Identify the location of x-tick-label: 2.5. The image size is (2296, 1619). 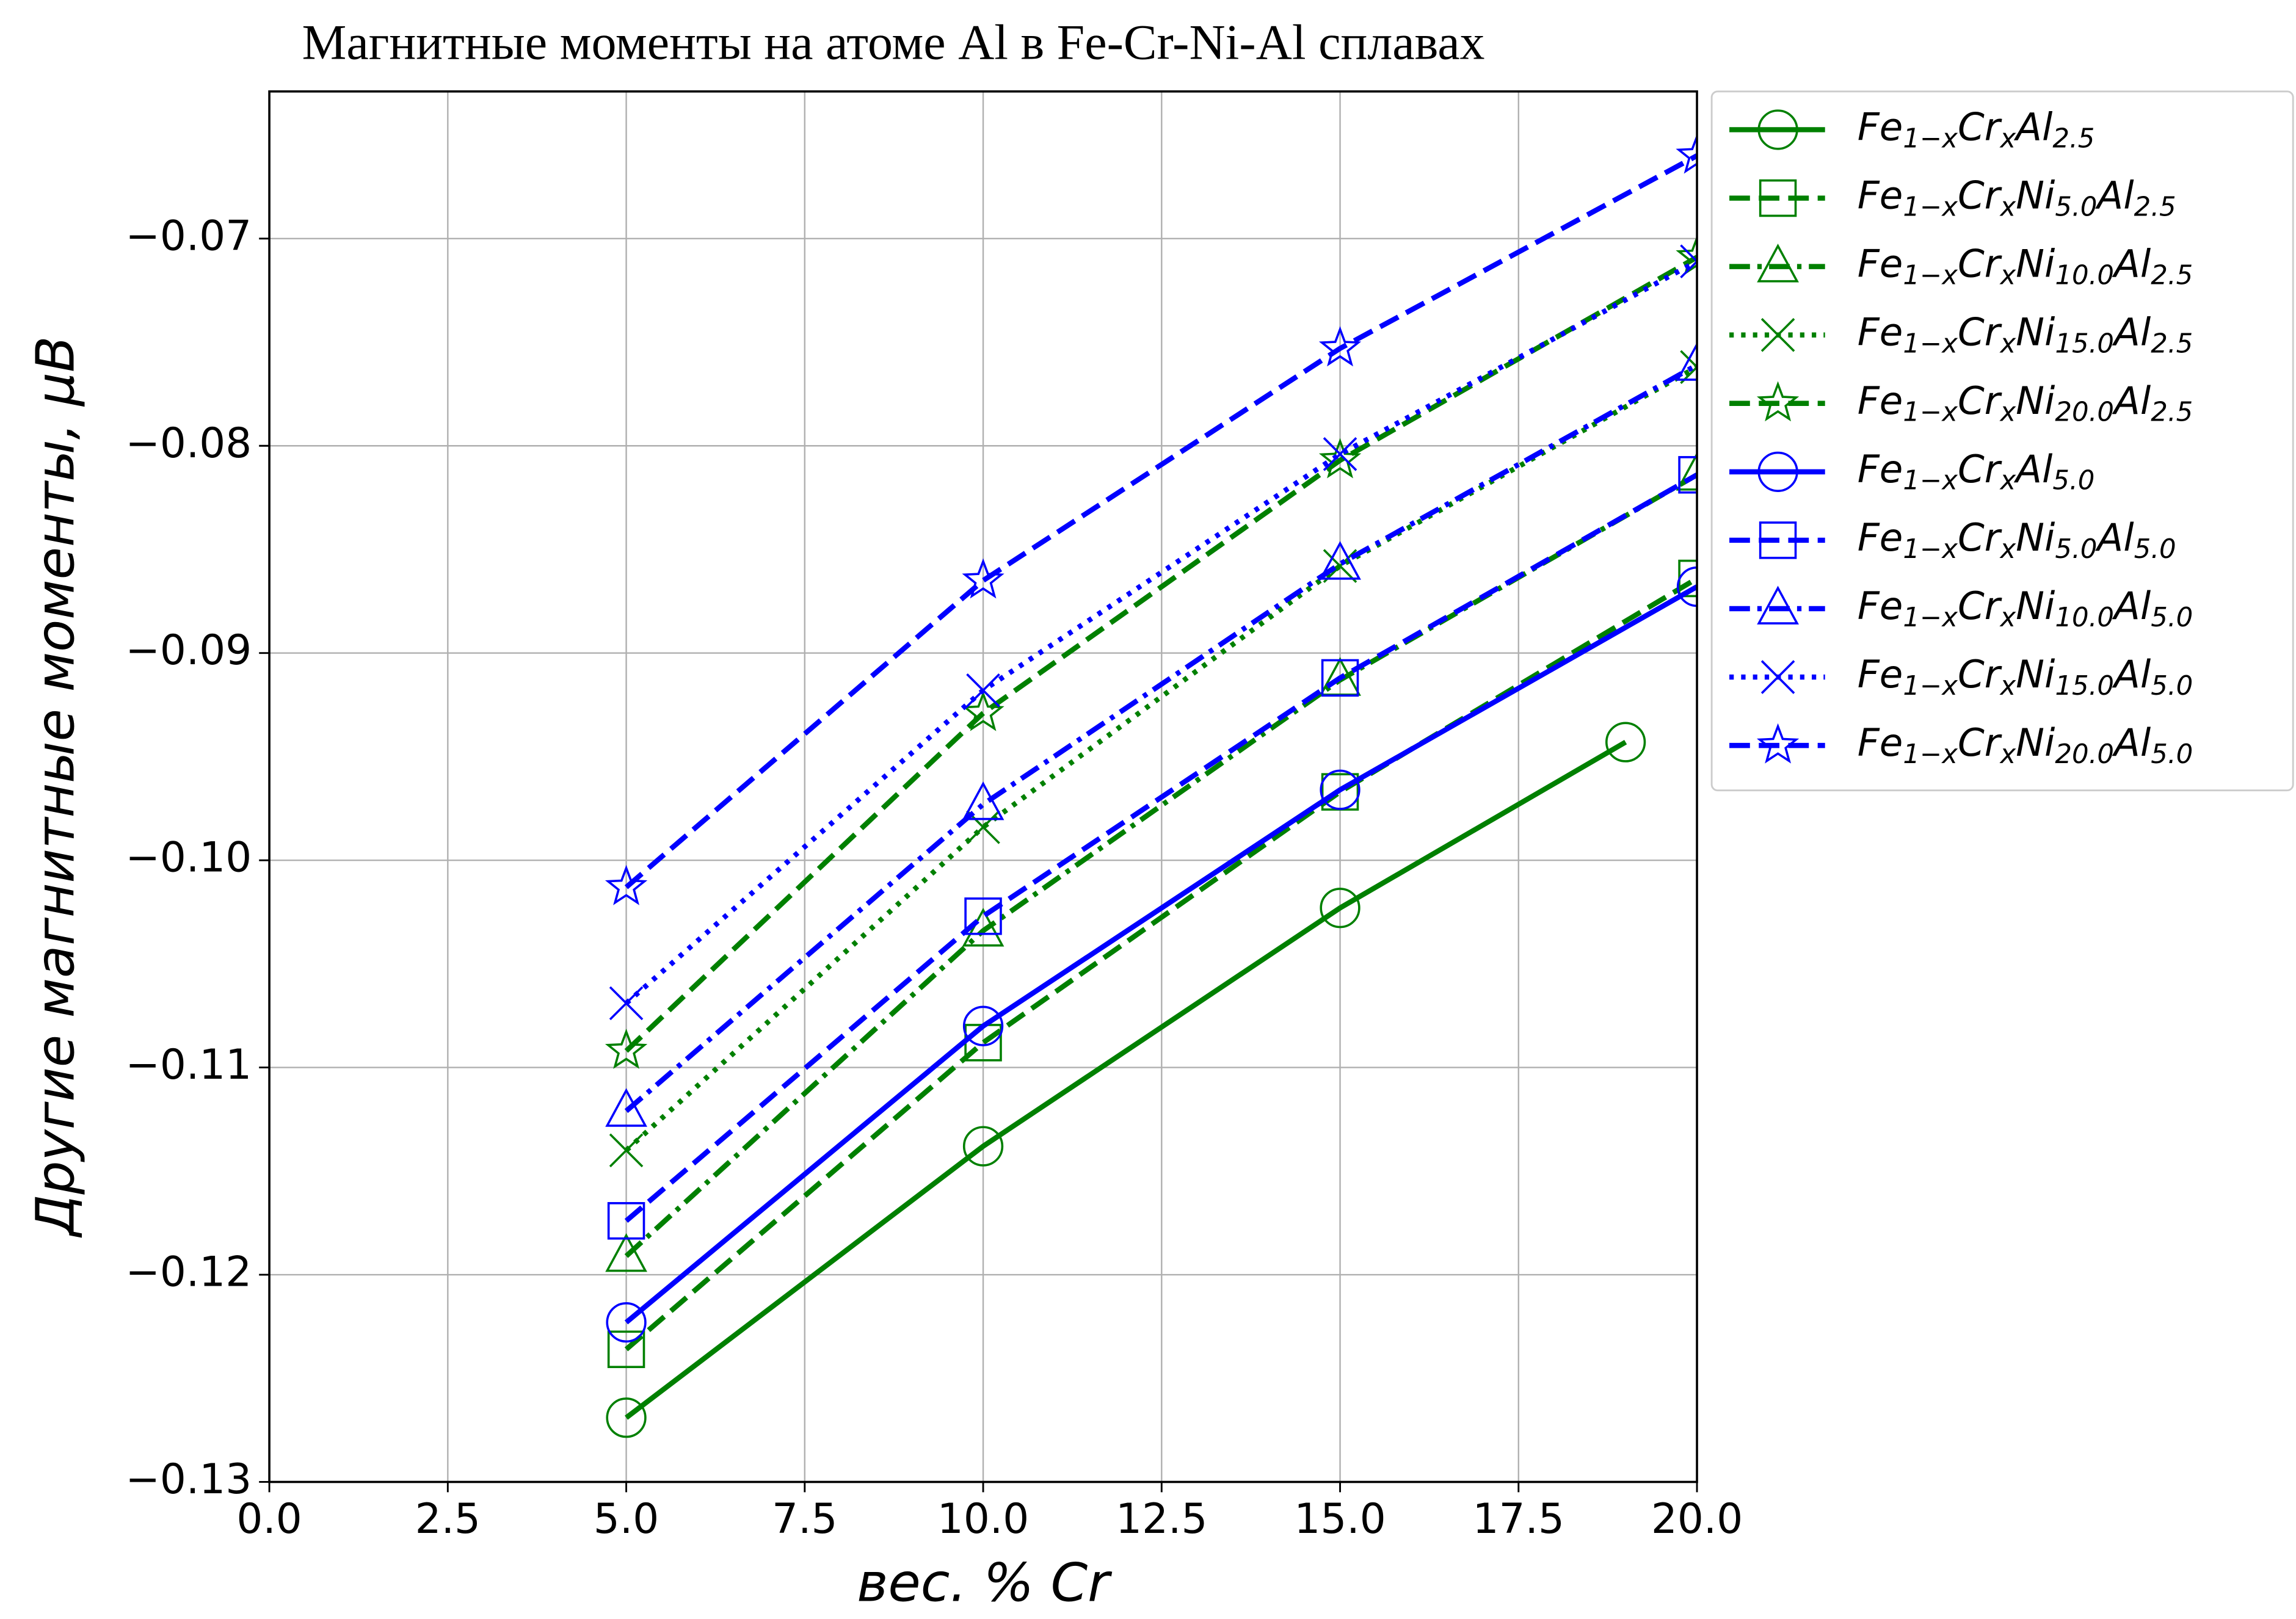
(448, 1518).